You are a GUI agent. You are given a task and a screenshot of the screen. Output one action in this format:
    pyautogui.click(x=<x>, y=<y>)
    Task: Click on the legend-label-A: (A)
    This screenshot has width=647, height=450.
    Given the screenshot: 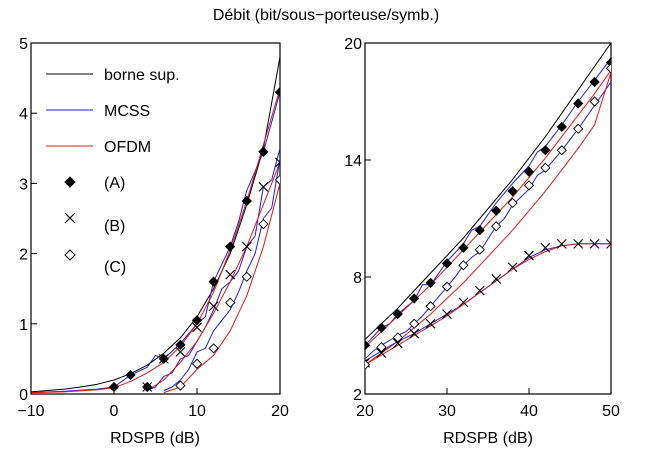 What is the action you would take?
    pyautogui.click(x=114, y=183)
    